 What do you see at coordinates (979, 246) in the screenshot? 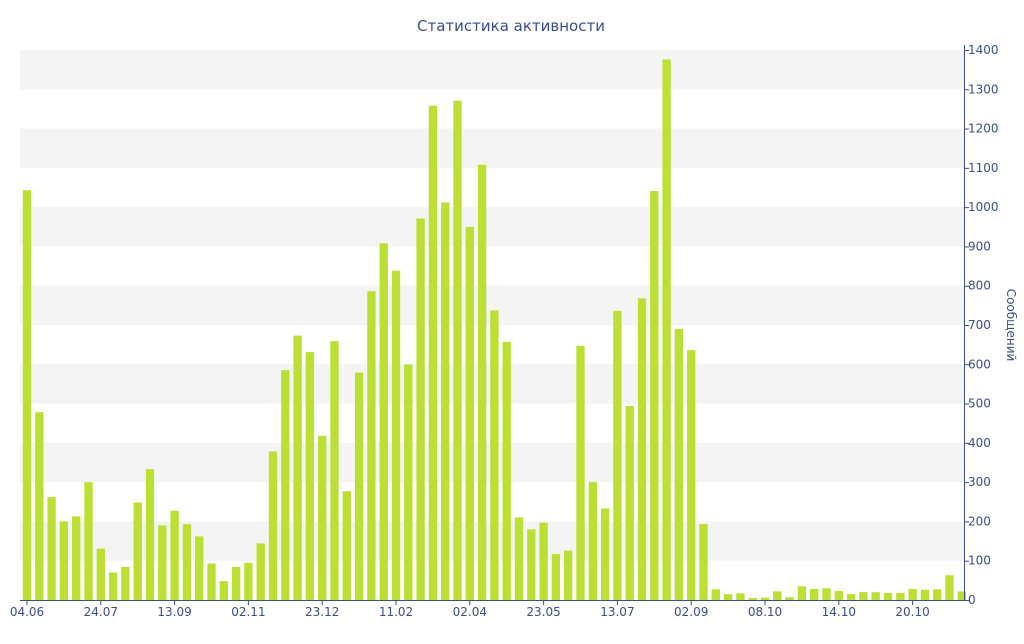
I see `y-tick-label: 900` at bounding box center [979, 246].